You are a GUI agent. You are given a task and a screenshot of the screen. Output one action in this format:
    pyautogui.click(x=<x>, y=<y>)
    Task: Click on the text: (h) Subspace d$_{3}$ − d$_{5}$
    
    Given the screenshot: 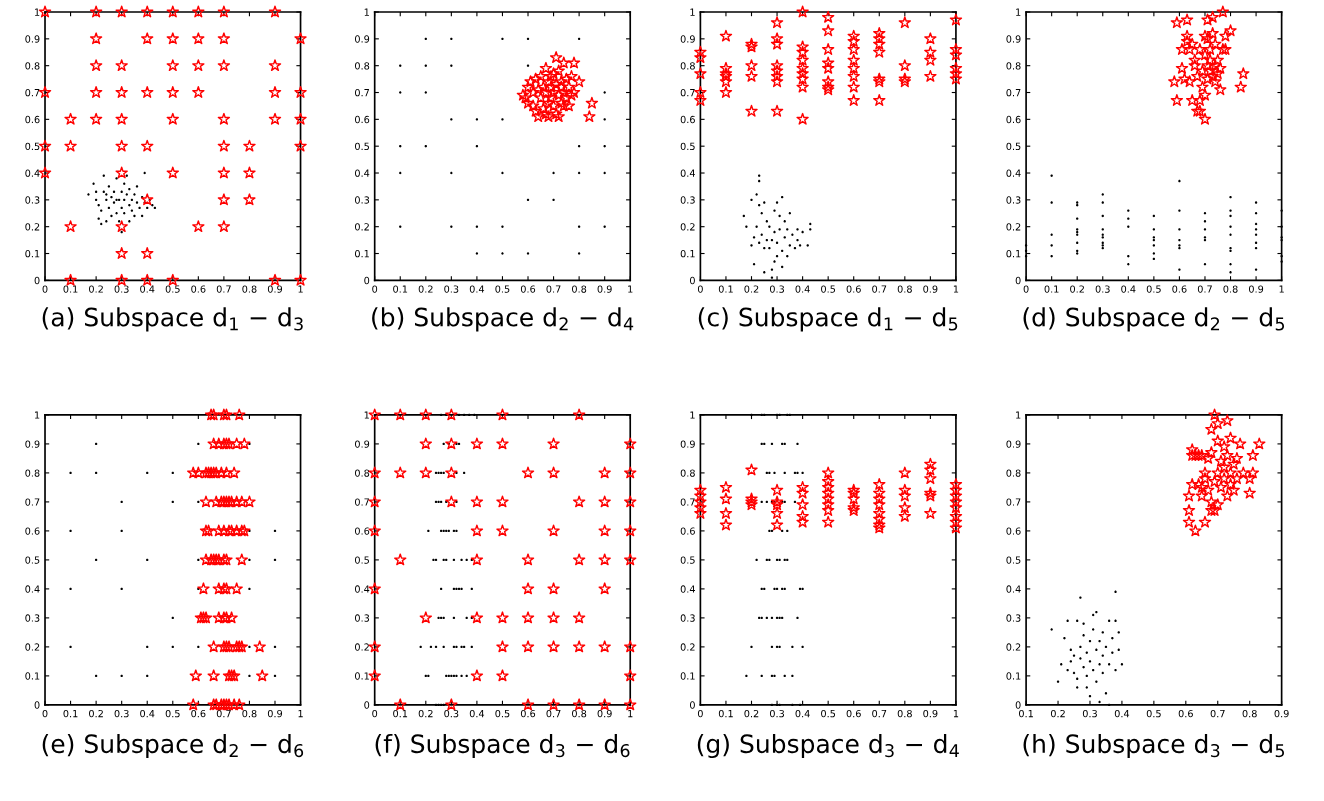 What is the action you would take?
    pyautogui.click(x=1154, y=746)
    